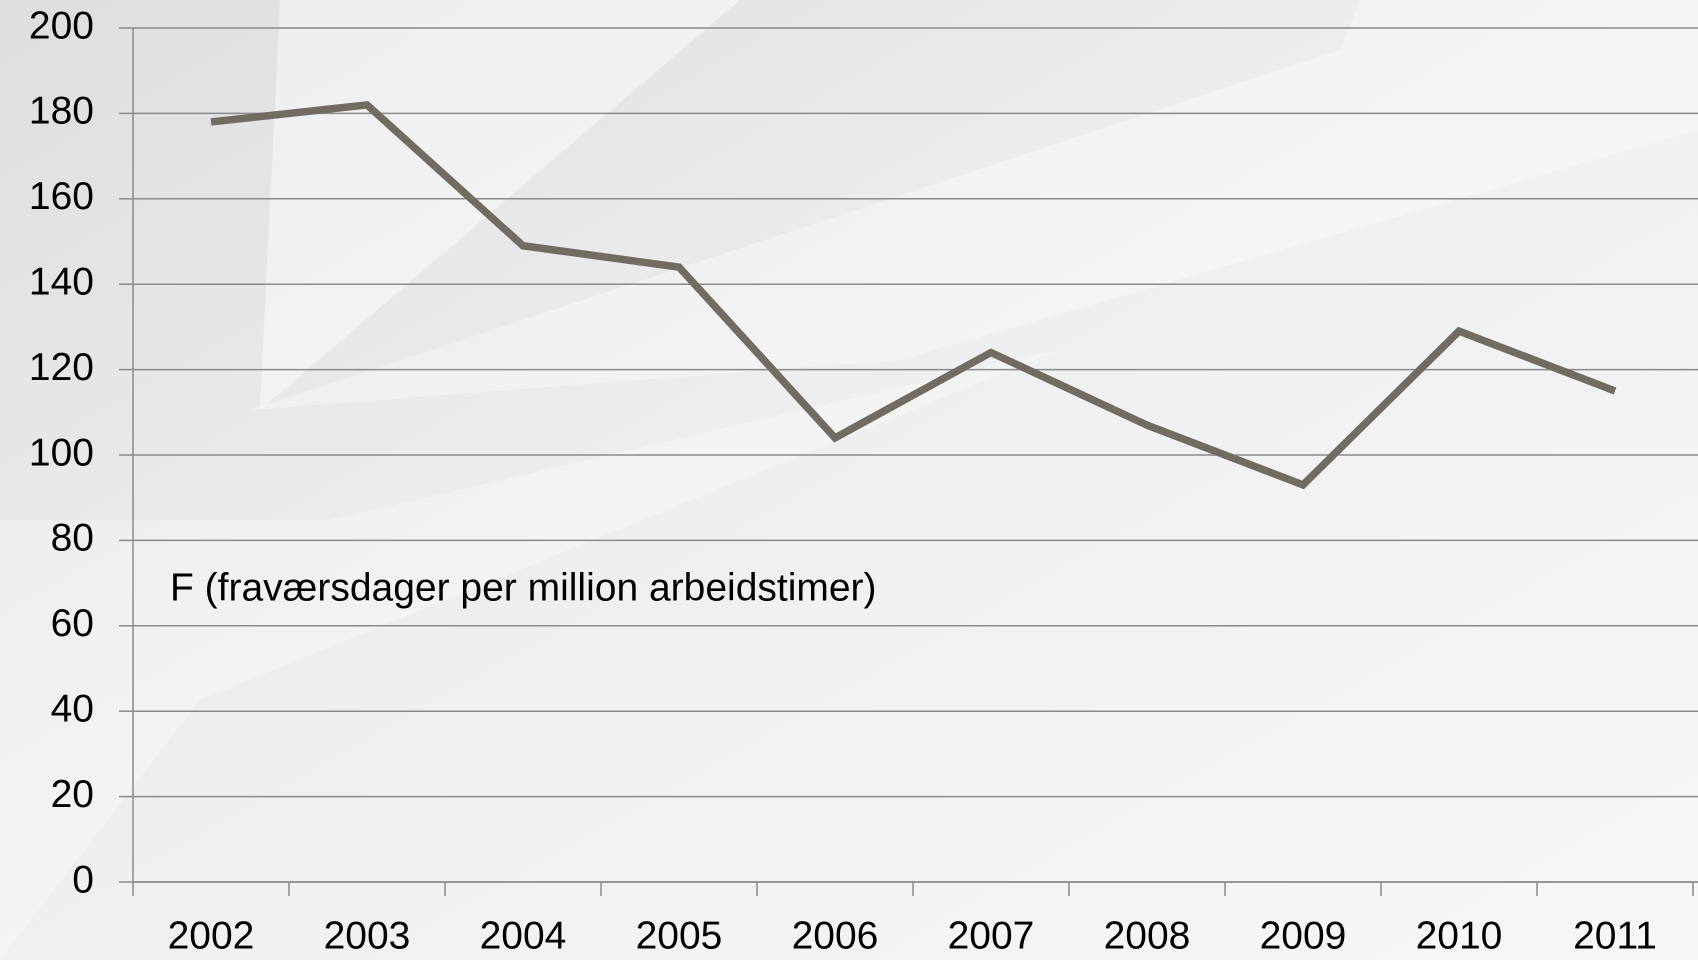 Image resolution: width=1698 pixels, height=960 pixels. Describe the element at coordinates (367, 935) in the screenshot. I see `x-tick-label: 2003` at that location.